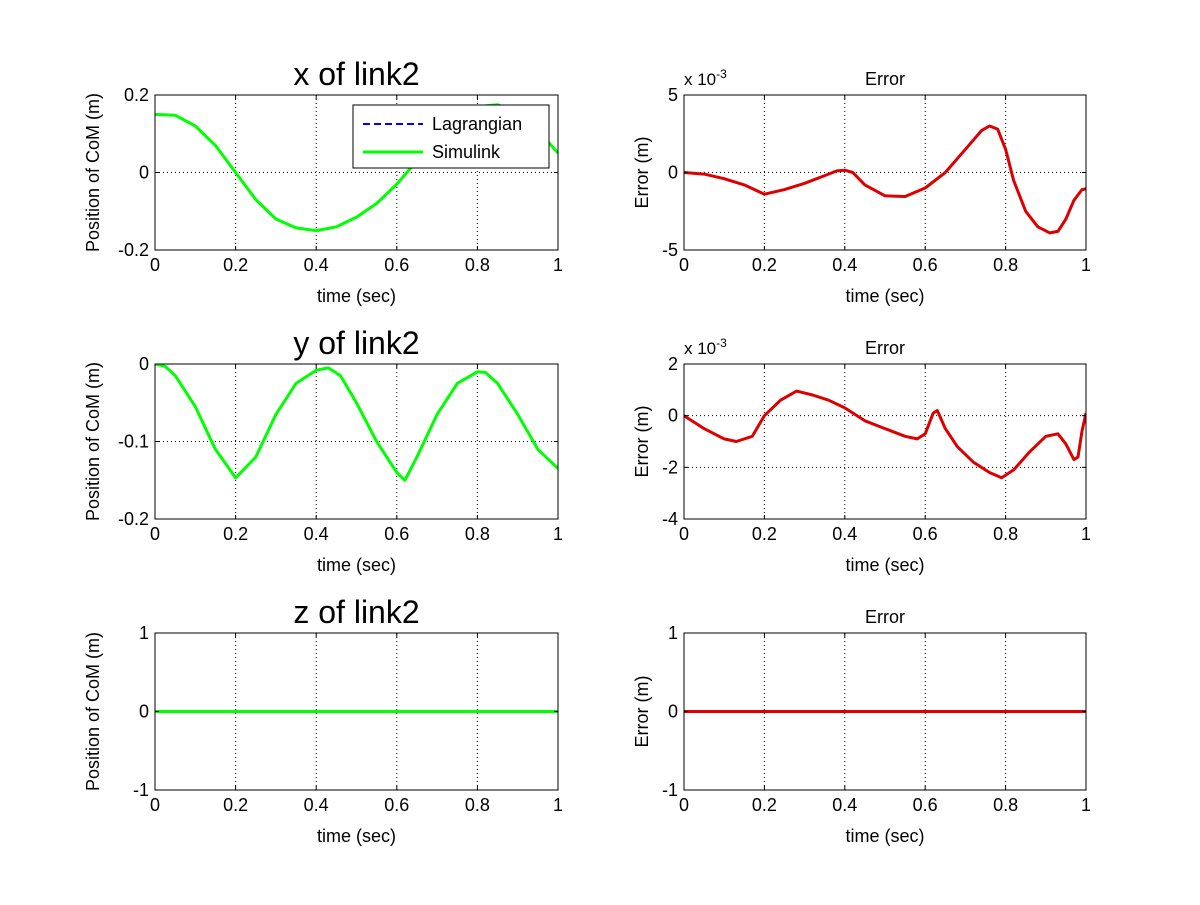  What do you see at coordinates (673, 95) in the screenshot?
I see `y-tick-label: 5` at bounding box center [673, 95].